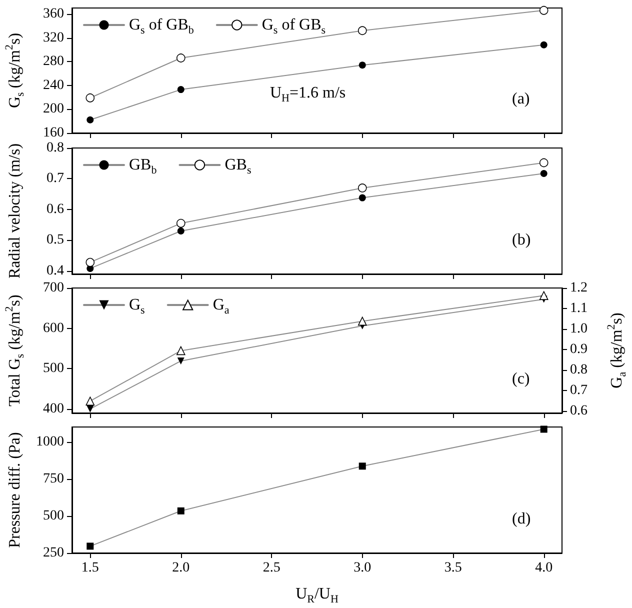 This screenshot has width=632, height=608. I want to click on x-tick-label: 3.5, so click(453, 568).